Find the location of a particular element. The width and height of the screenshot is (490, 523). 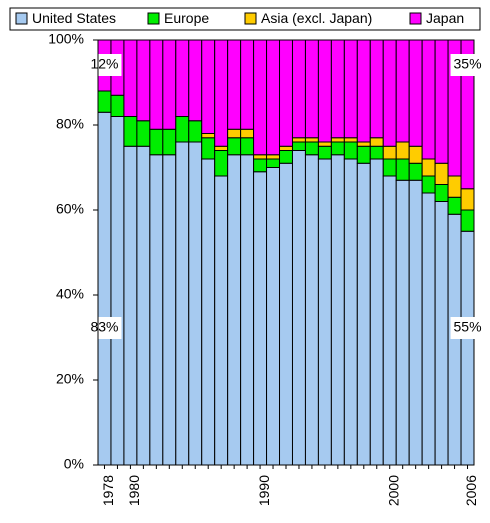

value-label: 35% is located at coordinates (468, 64).